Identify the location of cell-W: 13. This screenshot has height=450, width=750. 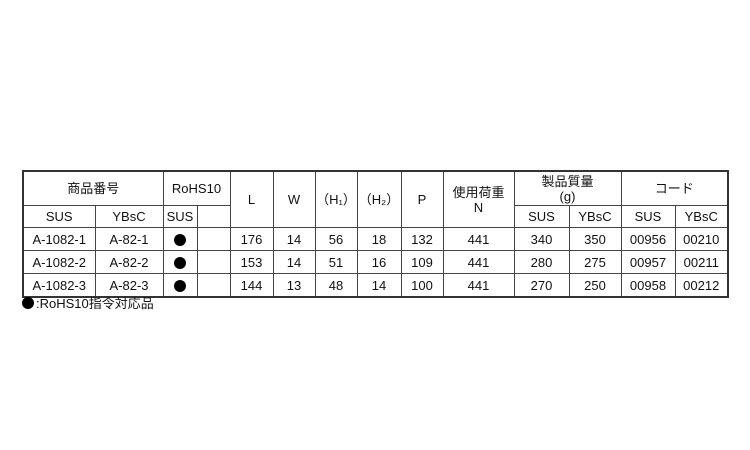
(294, 285).